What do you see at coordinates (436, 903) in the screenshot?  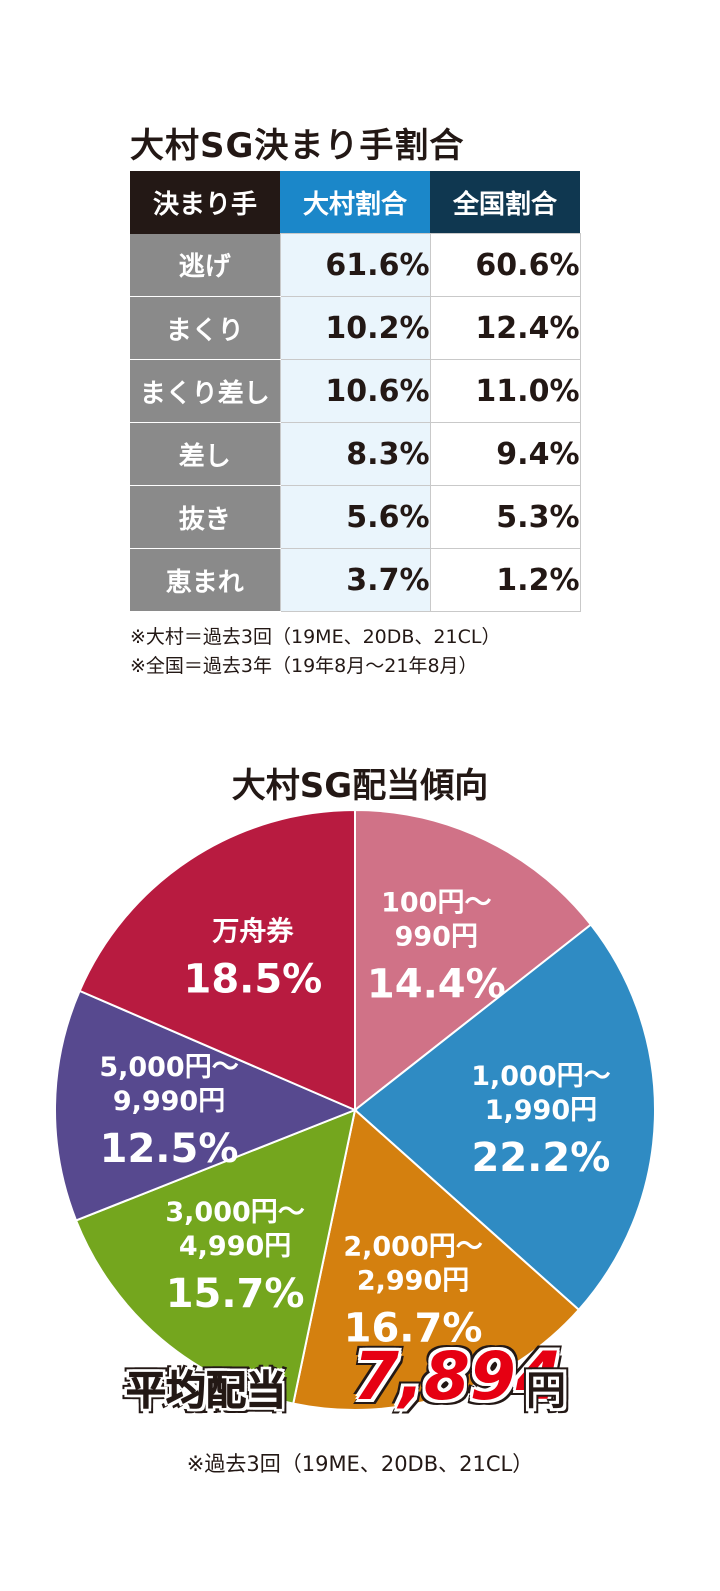 I see `pie-slice-label: 100円〜` at bounding box center [436, 903].